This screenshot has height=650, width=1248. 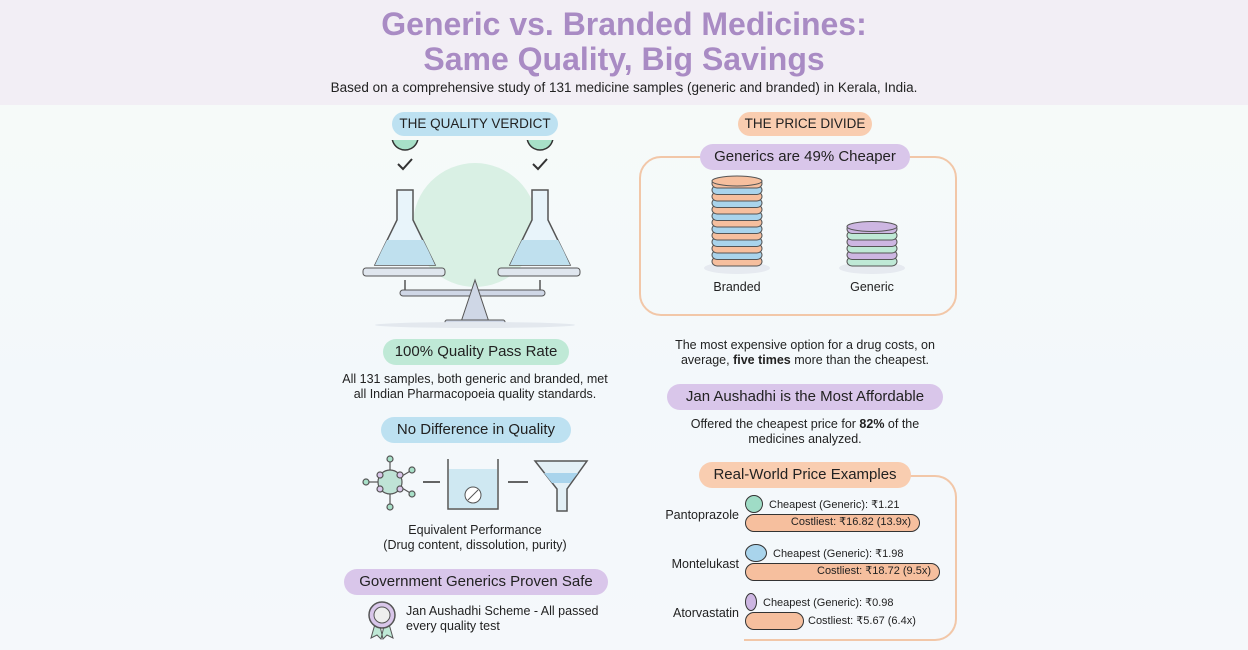 I want to click on molecule-icon, so click(x=389, y=483).